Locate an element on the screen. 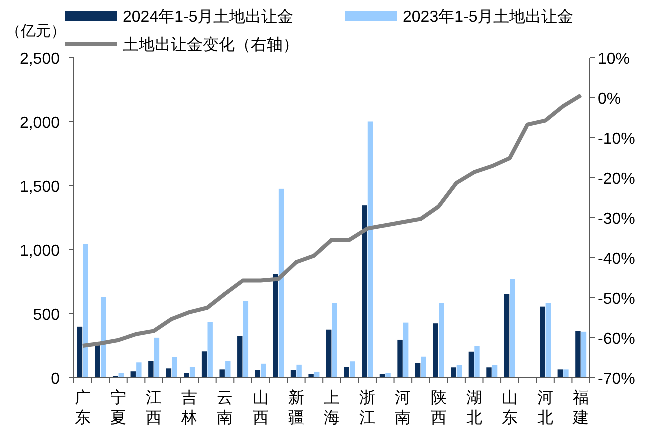  y-tick-label: 2,500 is located at coordinates (40, 59).